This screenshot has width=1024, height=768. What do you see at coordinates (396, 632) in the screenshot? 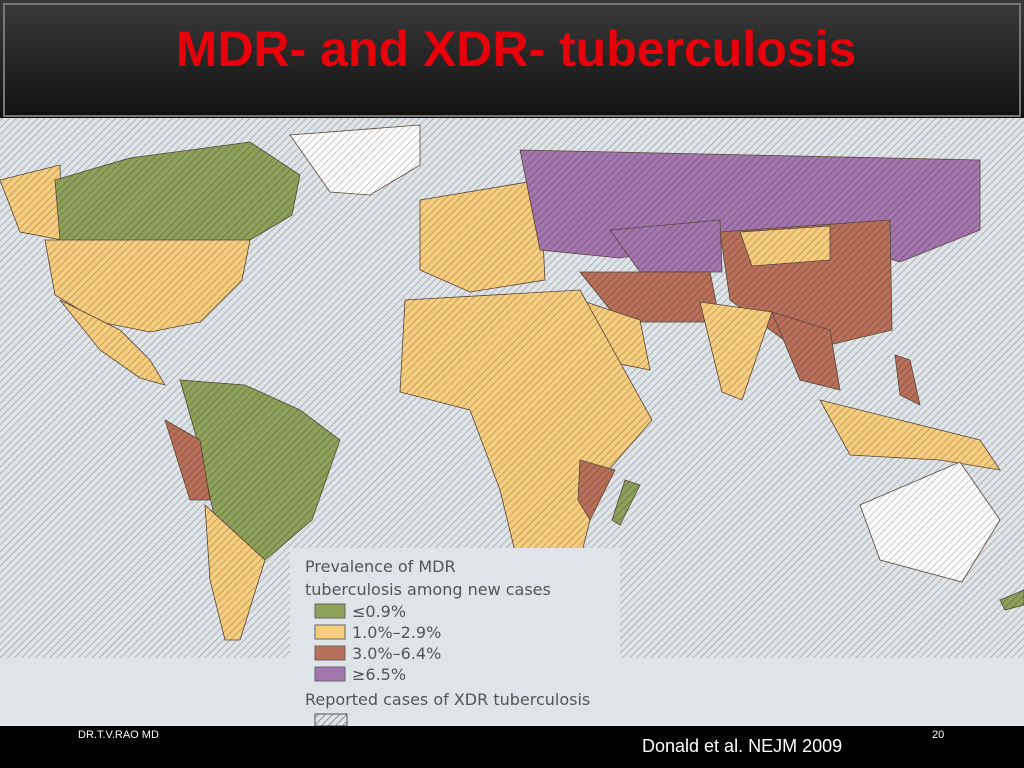
I see `legend-label: 1.0%–2.9%` at bounding box center [396, 632].